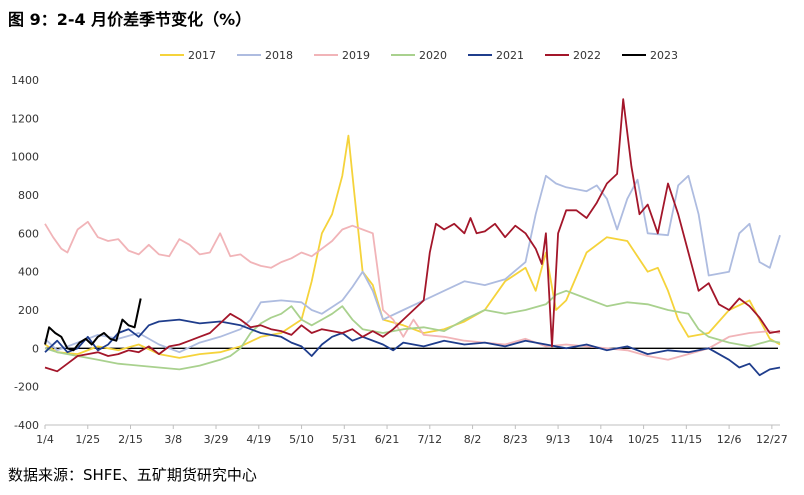 This screenshot has height=495, width=804. Describe the element at coordinates (173, 439) in the screenshot. I see `x-tick-label: 3/8` at that location.